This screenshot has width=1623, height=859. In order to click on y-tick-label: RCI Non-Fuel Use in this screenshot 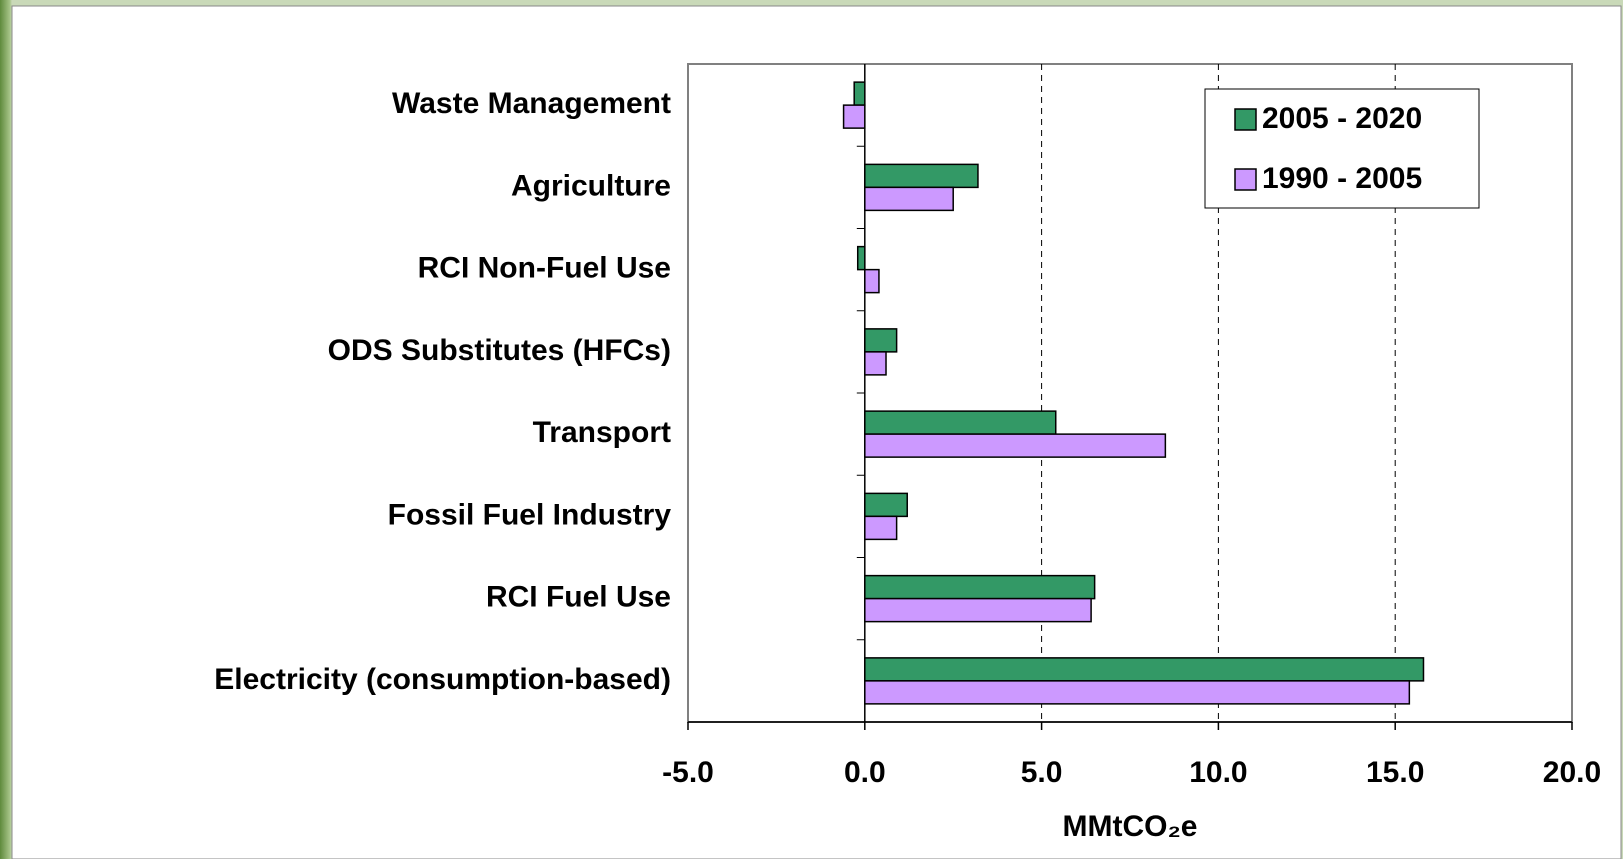, I will do `click(544, 268)`.